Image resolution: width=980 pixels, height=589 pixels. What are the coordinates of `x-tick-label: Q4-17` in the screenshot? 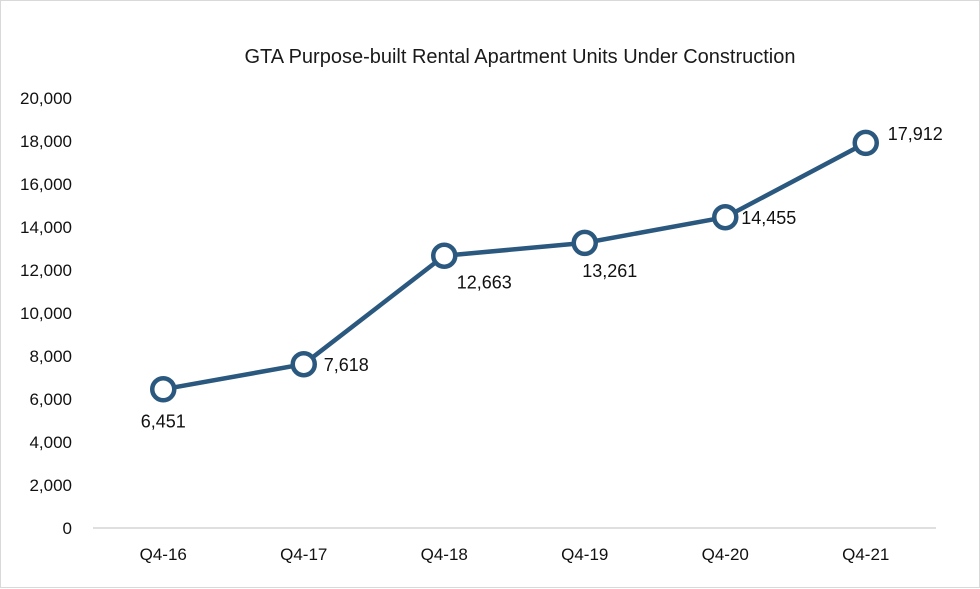 It's located at (303, 554).